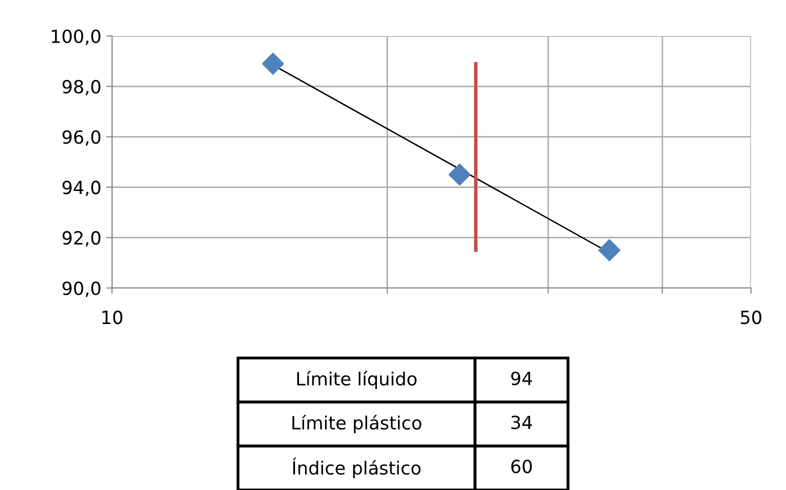 The image size is (786, 490). I want to click on x-tick-label: 10, so click(112, 317).